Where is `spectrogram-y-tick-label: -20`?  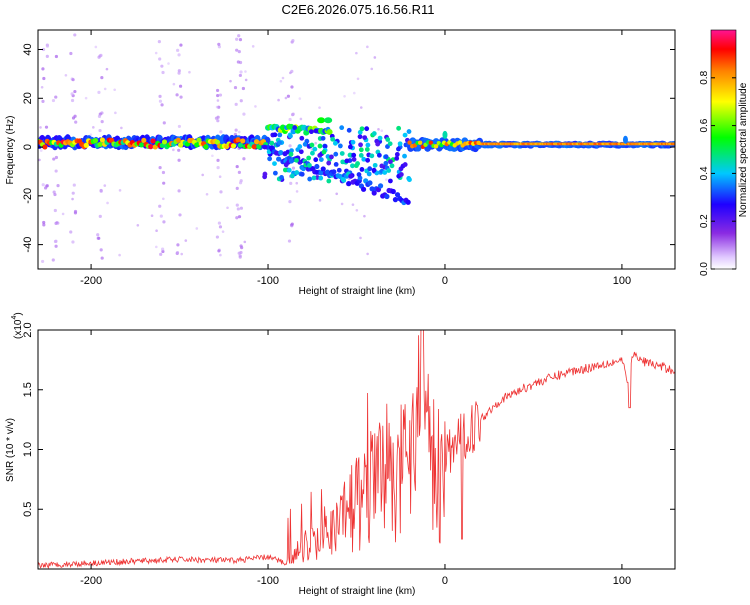
spectrogram-y-tick-label: -20 is located at coordinates (28, 196).